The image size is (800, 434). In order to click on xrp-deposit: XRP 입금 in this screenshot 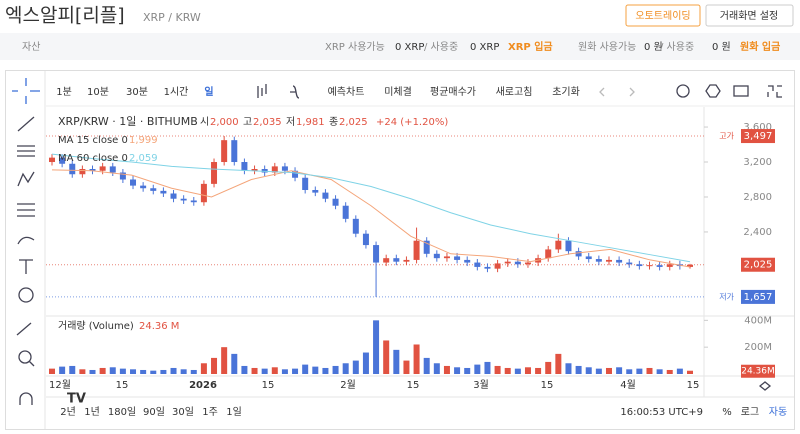, I will do `click(530, 46)`.